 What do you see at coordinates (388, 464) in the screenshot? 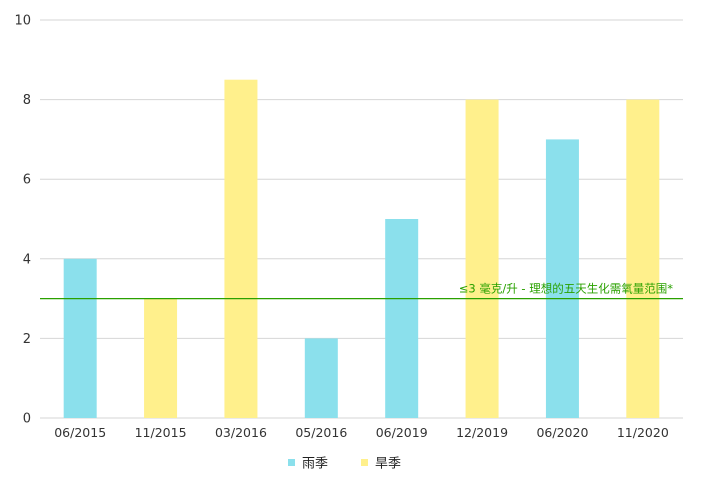
I see `legend-label: 旱季` at bounding box center [388, 464].